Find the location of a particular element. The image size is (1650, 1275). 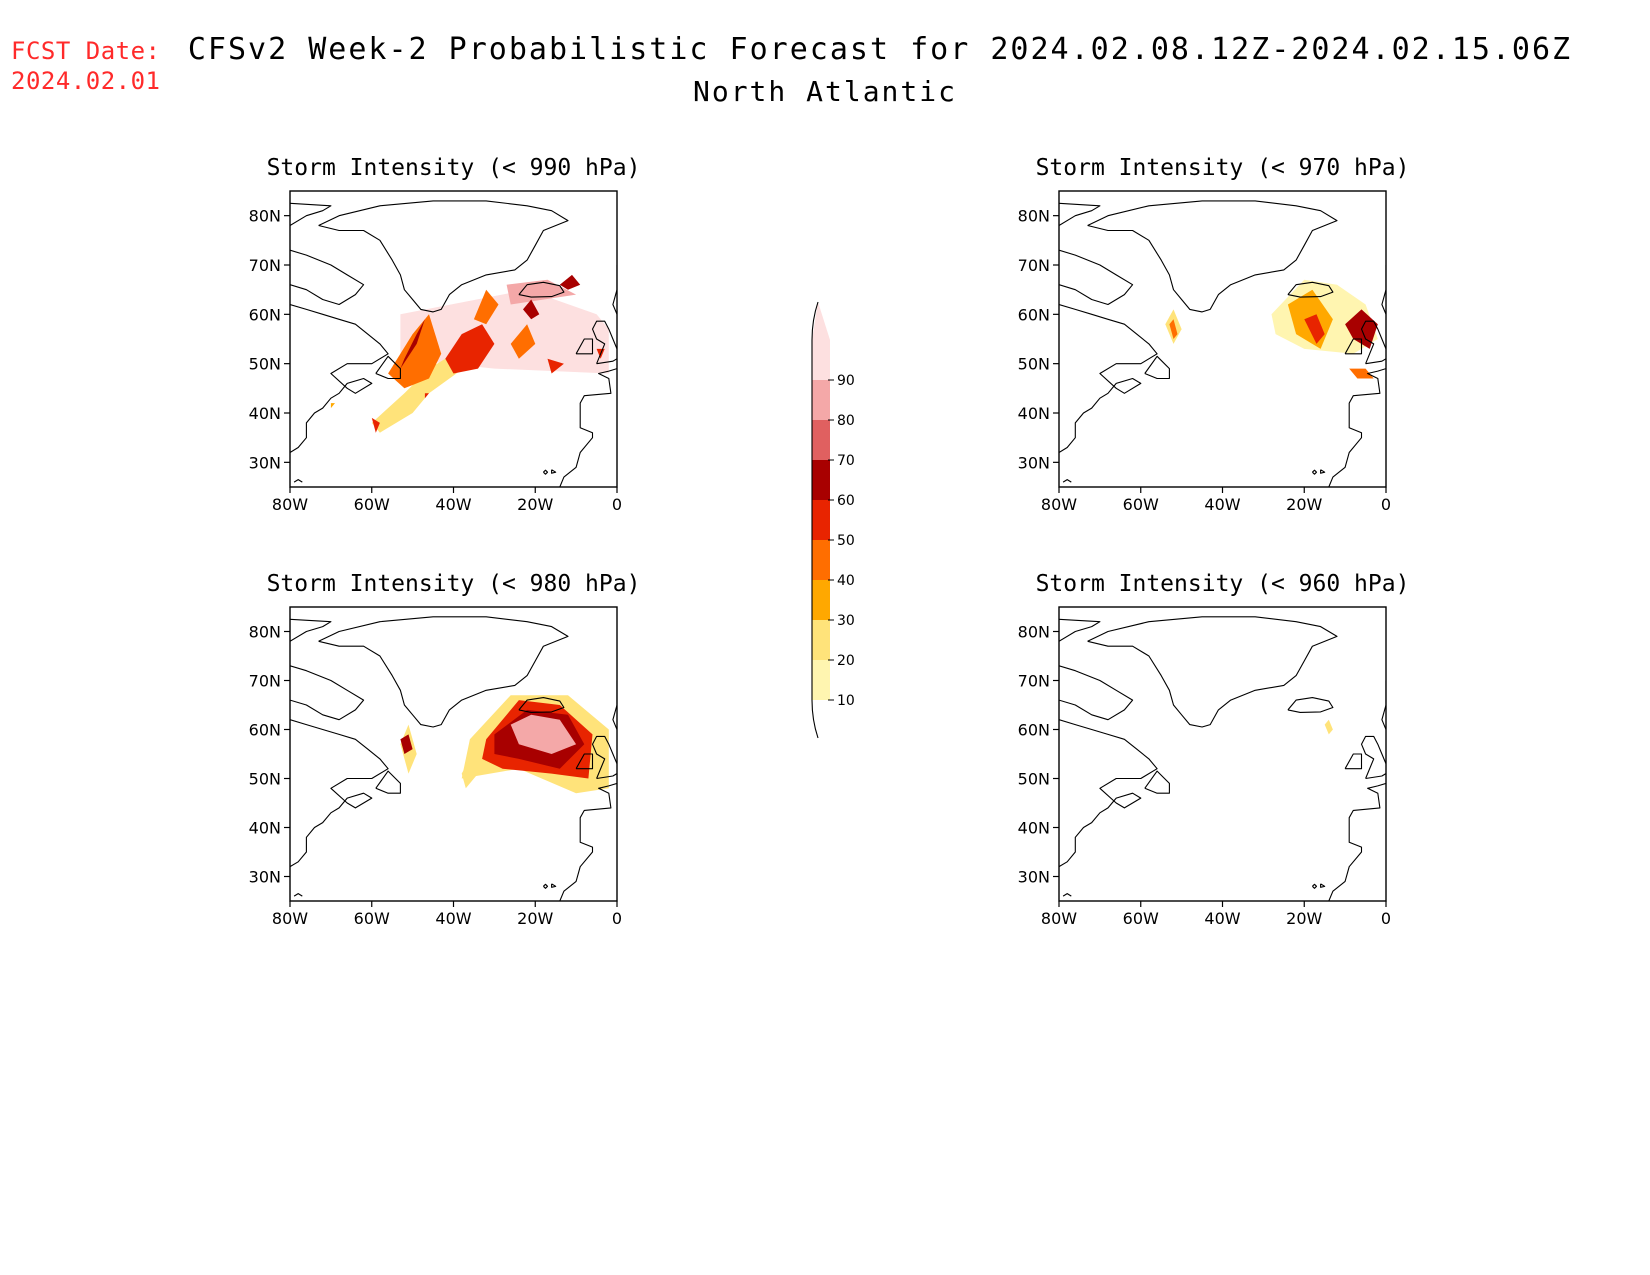

forecast-date-value: 2024.02.01 is located at coordinates (86, 81).